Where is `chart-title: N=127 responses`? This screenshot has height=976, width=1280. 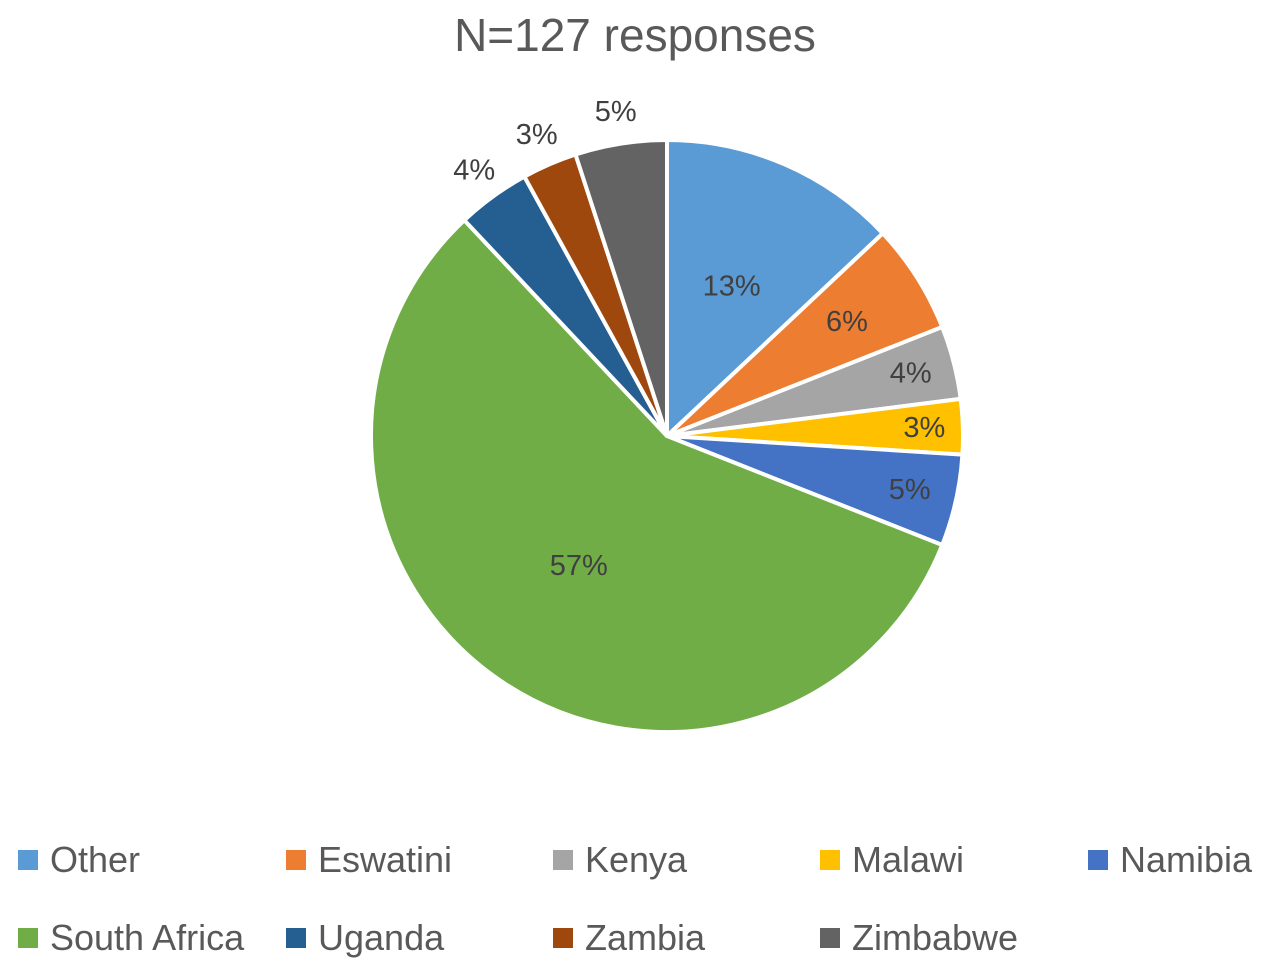
chart-title: N=127 responses is located at coordinates (635, 35).